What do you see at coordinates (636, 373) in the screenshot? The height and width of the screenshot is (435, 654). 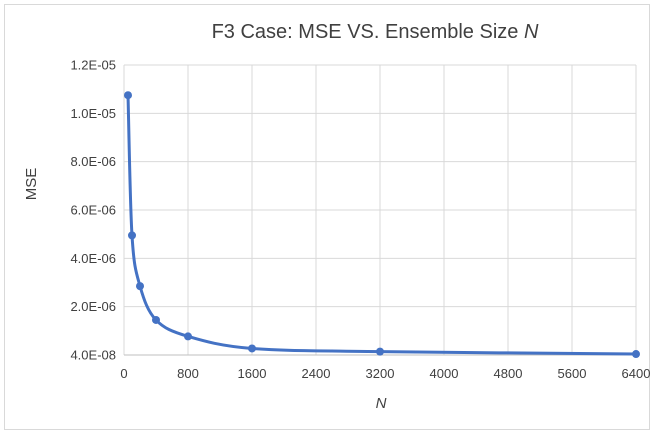 I see `x-tick-label: 6400` at bounding box center [636, 373].